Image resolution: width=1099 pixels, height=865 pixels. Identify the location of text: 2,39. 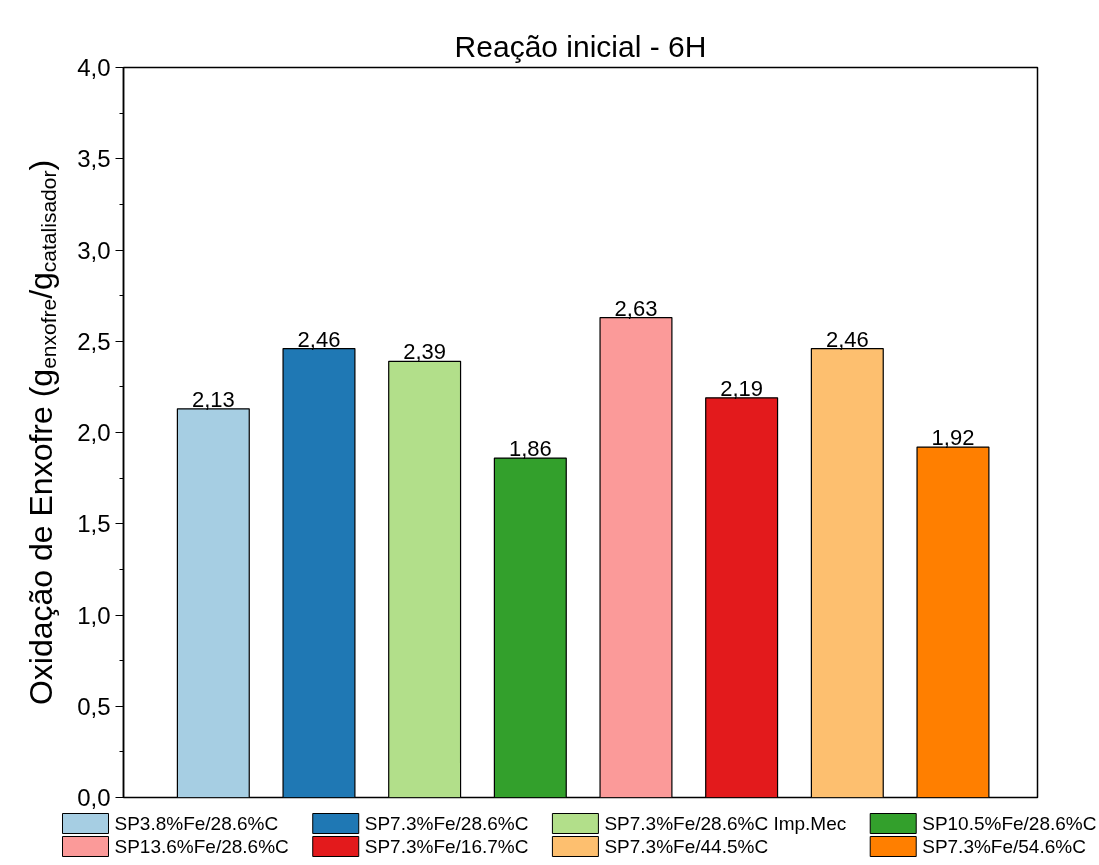
(425, 352).